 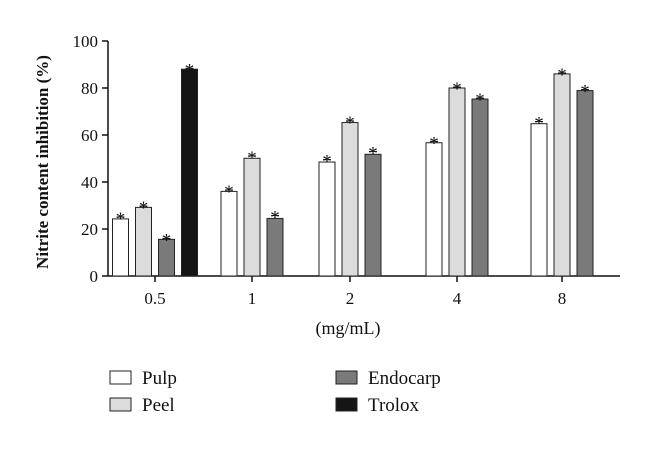 What do you see at coordinates (42, 162) in the screenshot?
I see `y-axis-title: Nitrite content inhibition (%)` at bounding box center [42, 162].